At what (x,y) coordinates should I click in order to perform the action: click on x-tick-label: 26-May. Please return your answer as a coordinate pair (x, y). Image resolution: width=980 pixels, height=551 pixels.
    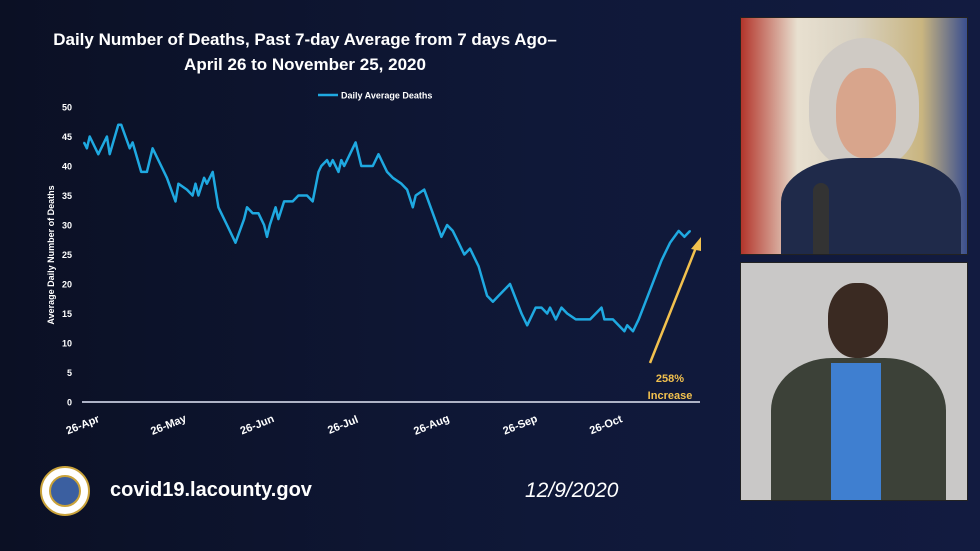
    Looking at the image, I should click on (169, 424).